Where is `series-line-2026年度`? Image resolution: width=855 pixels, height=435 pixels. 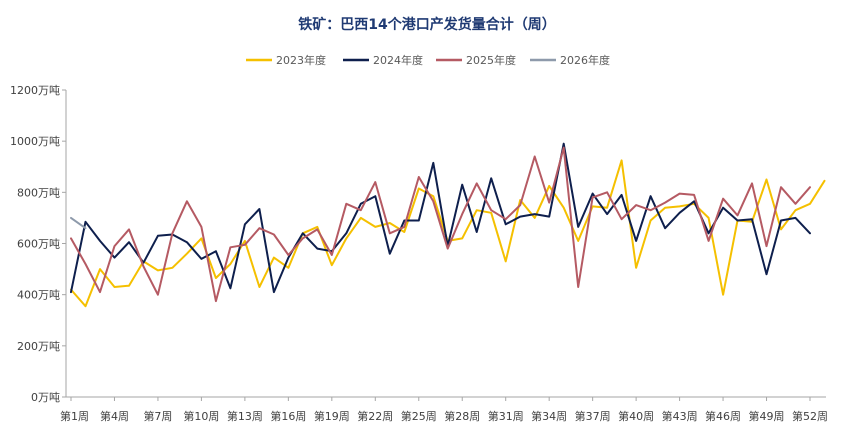
series-line-2026年度 is located at coordinates (78, 223).